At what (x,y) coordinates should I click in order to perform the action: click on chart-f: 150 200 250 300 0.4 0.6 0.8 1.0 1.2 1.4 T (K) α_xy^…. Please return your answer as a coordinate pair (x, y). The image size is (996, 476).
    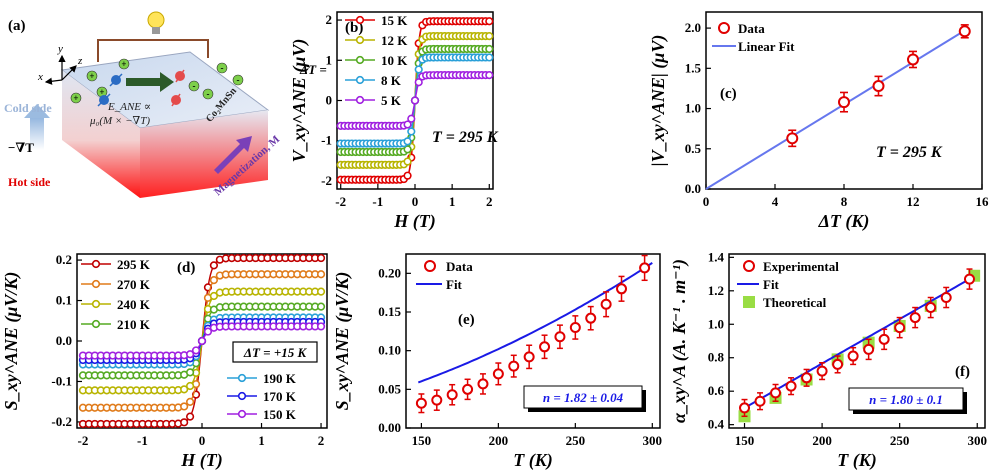
    Looking at the image, I should click on (828, 360).